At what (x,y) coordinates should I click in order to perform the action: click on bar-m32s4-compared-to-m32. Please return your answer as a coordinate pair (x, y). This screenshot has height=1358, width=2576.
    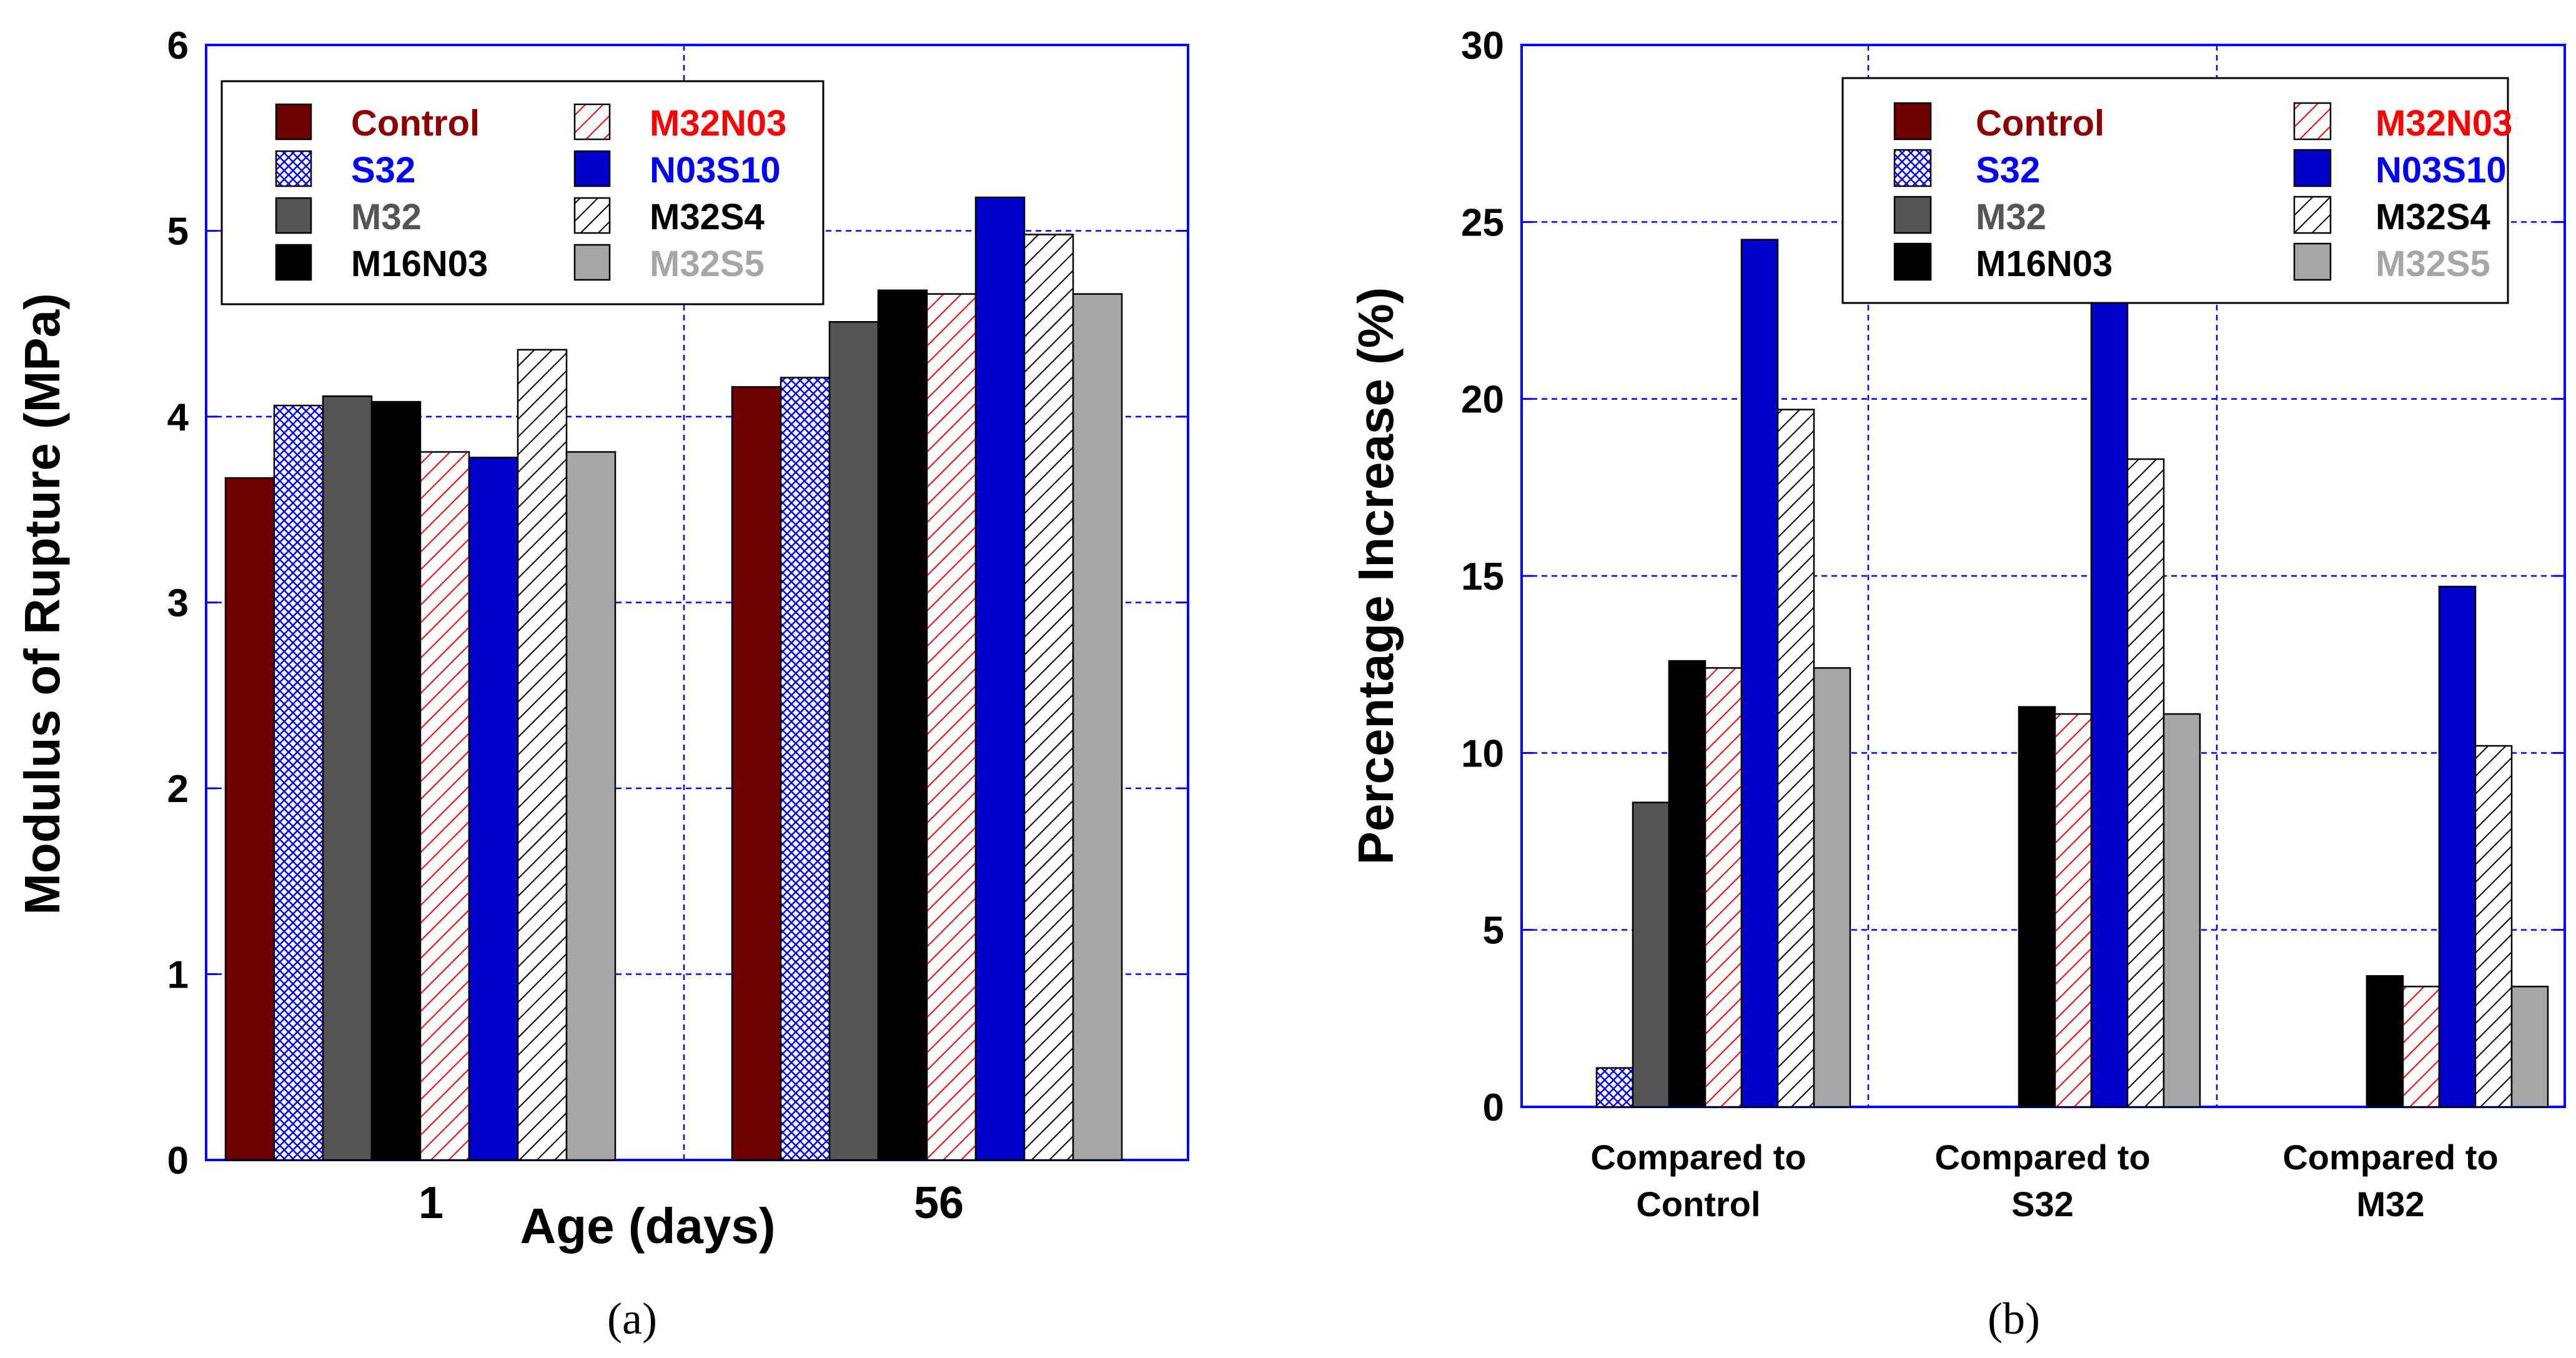
    Looking at the image, I should click on (2493, 926).